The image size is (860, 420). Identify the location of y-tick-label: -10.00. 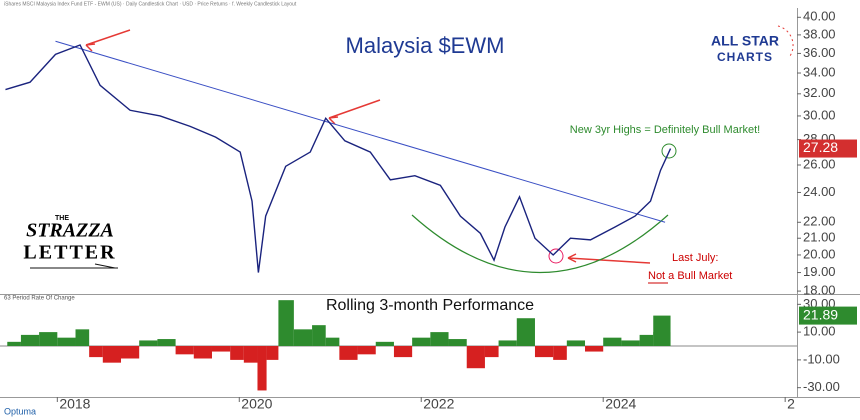
(821, 358).